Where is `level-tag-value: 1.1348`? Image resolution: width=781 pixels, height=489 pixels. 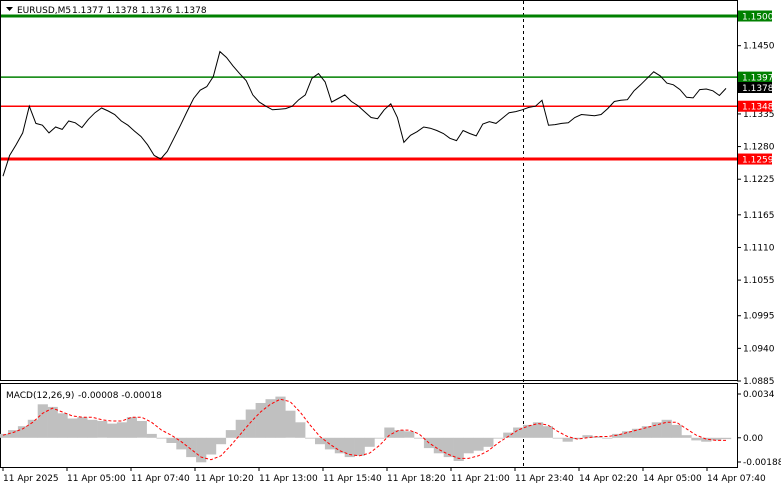
level-tag-value: 1.1348 is located at coordinates (758, 108).